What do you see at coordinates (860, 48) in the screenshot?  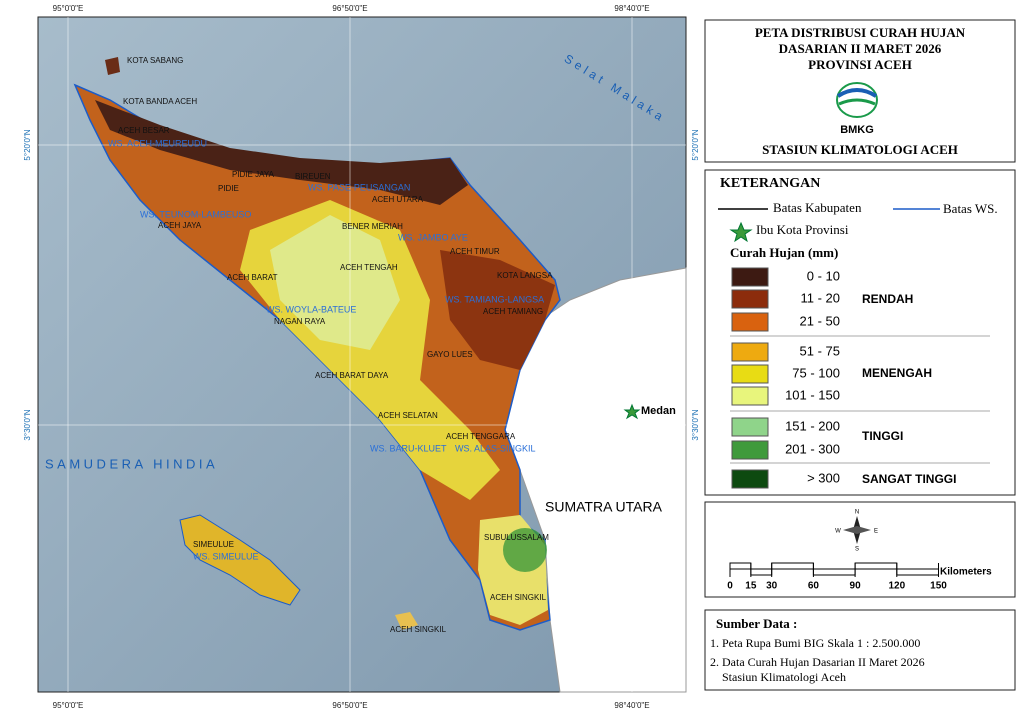 I see `title-line: DASARIAN II MARET 2026` at bounding box center [860, 48].